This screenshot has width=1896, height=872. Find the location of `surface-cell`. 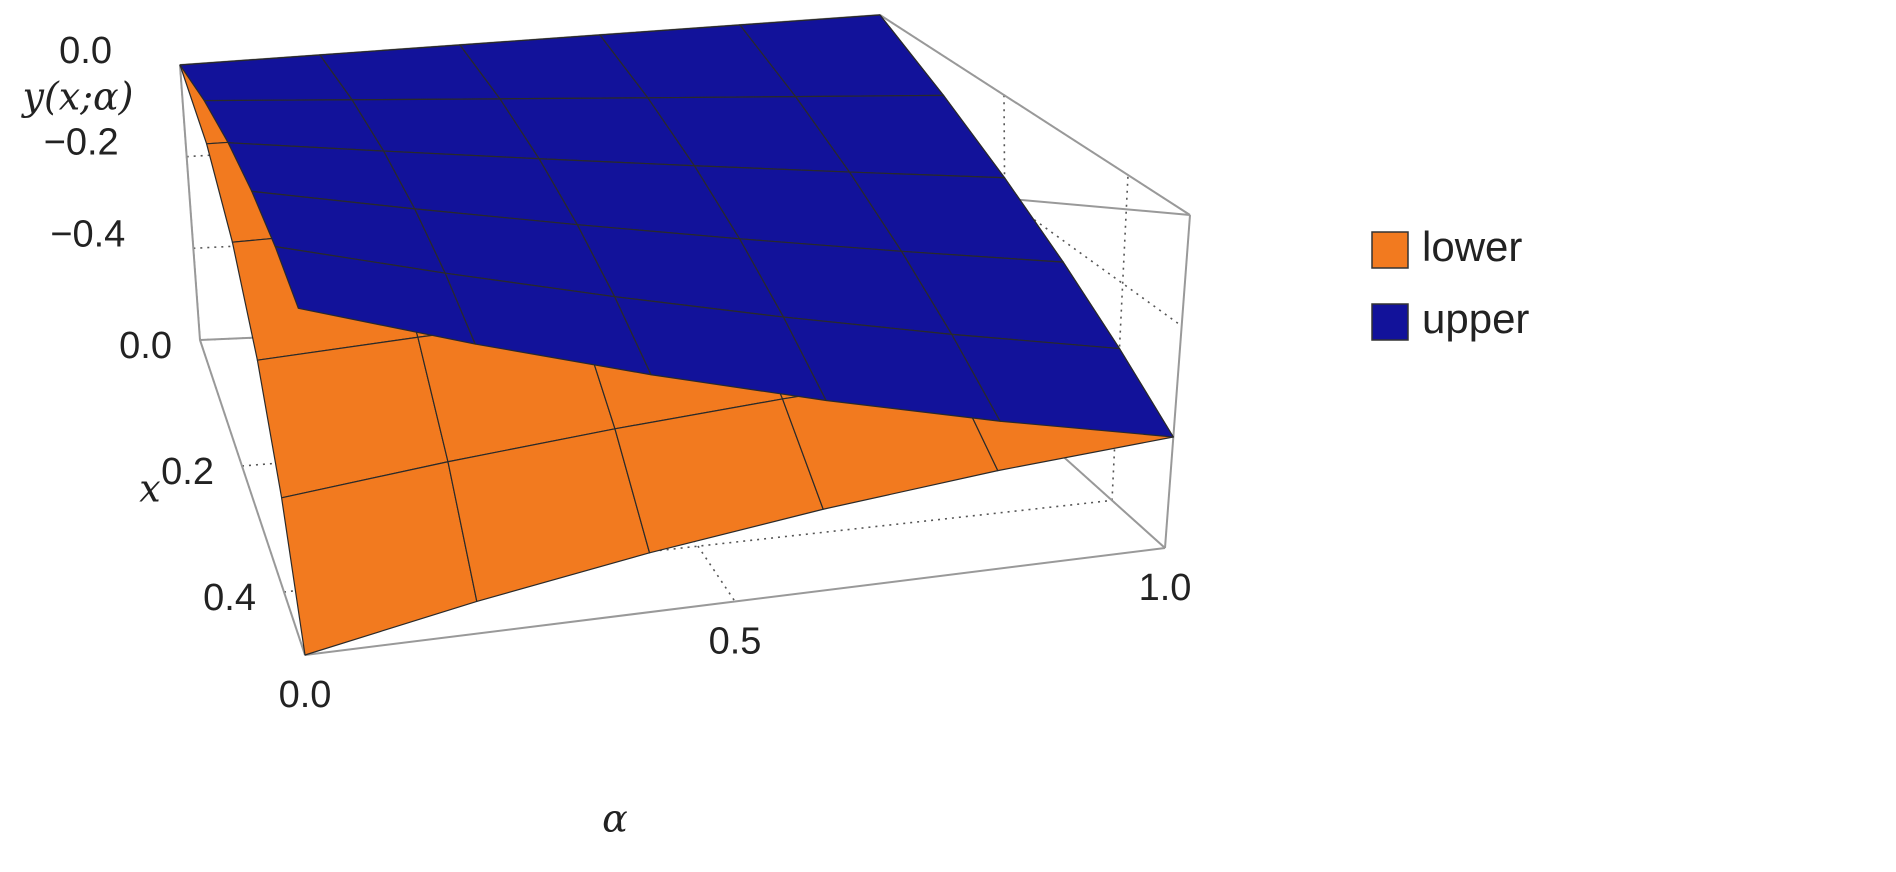

surface-cell is located at coordinates (1062, 385).